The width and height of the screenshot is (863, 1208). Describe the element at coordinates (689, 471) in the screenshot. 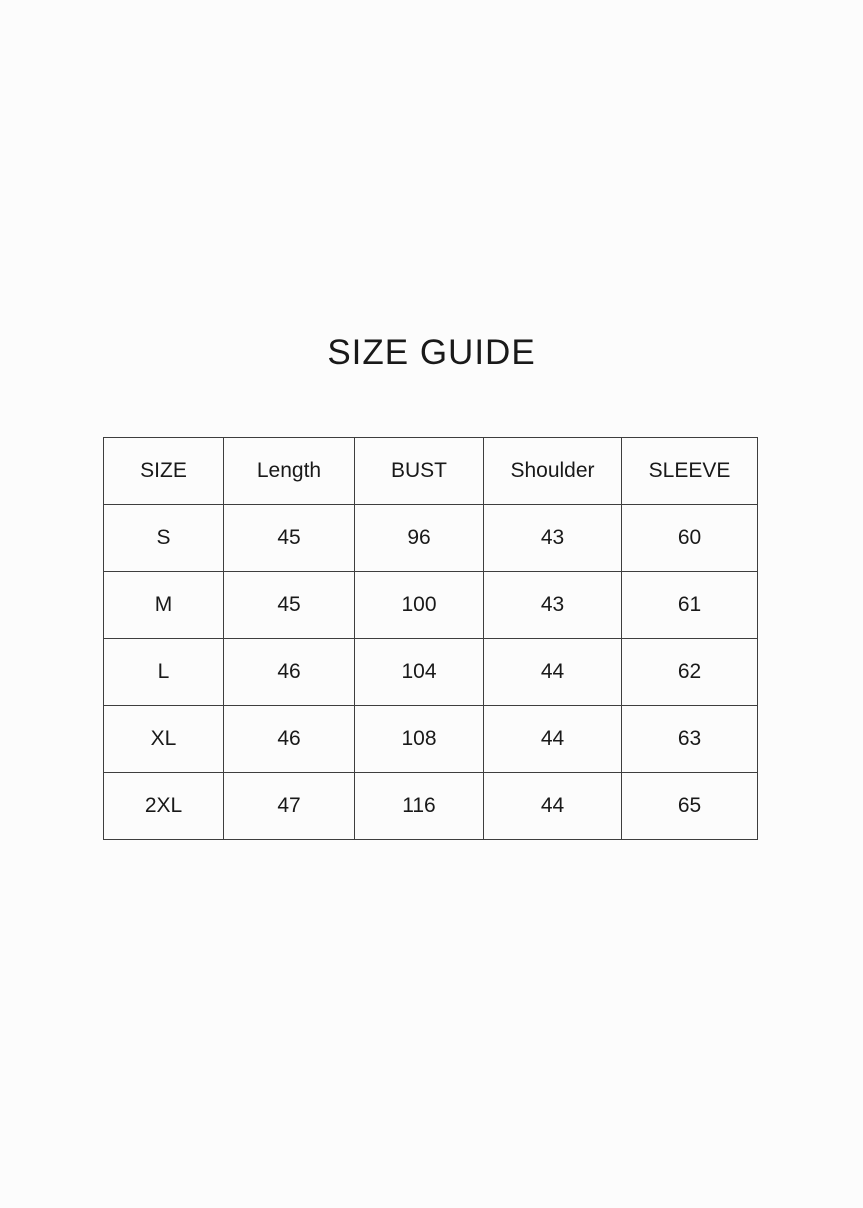

I see `column-header: SLEEVE` at that location.